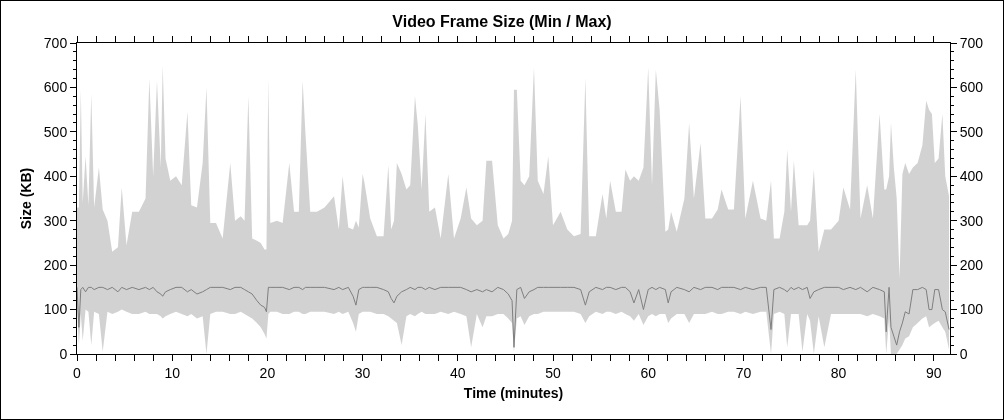 This screenshot has width=1004, height=420. I want to click on y2-tick-label: 100, so click(971, 309).